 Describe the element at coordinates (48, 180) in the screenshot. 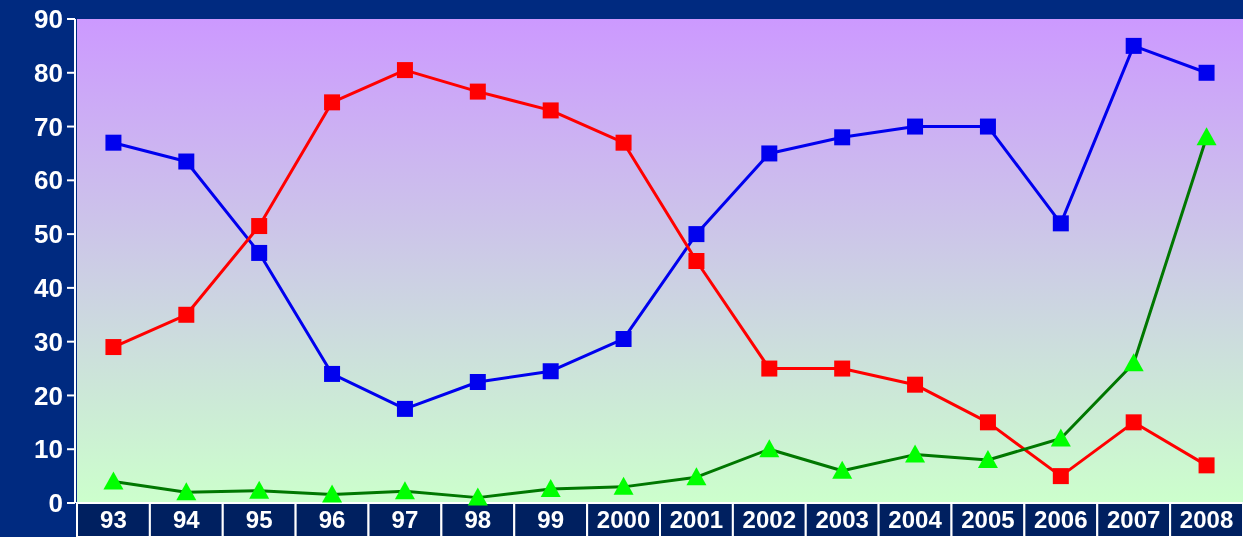

I see `y-tick-label: 60` at that location.